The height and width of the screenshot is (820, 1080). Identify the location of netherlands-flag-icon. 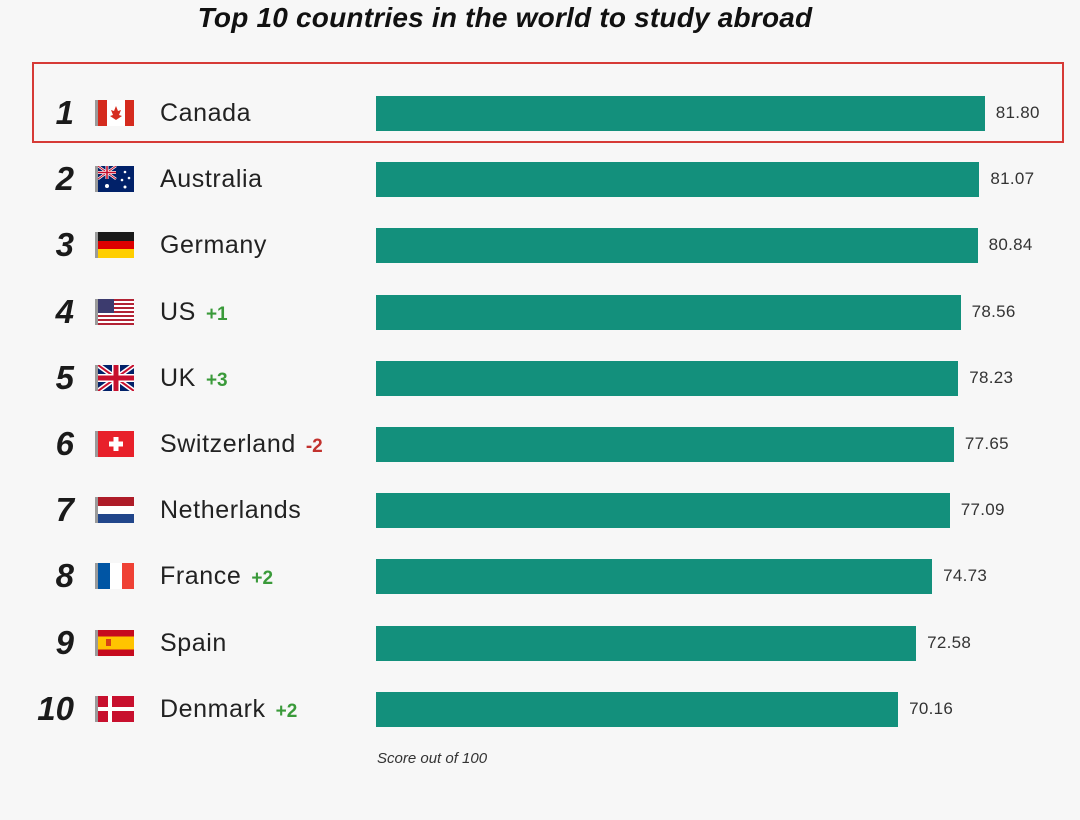
(114, 510).